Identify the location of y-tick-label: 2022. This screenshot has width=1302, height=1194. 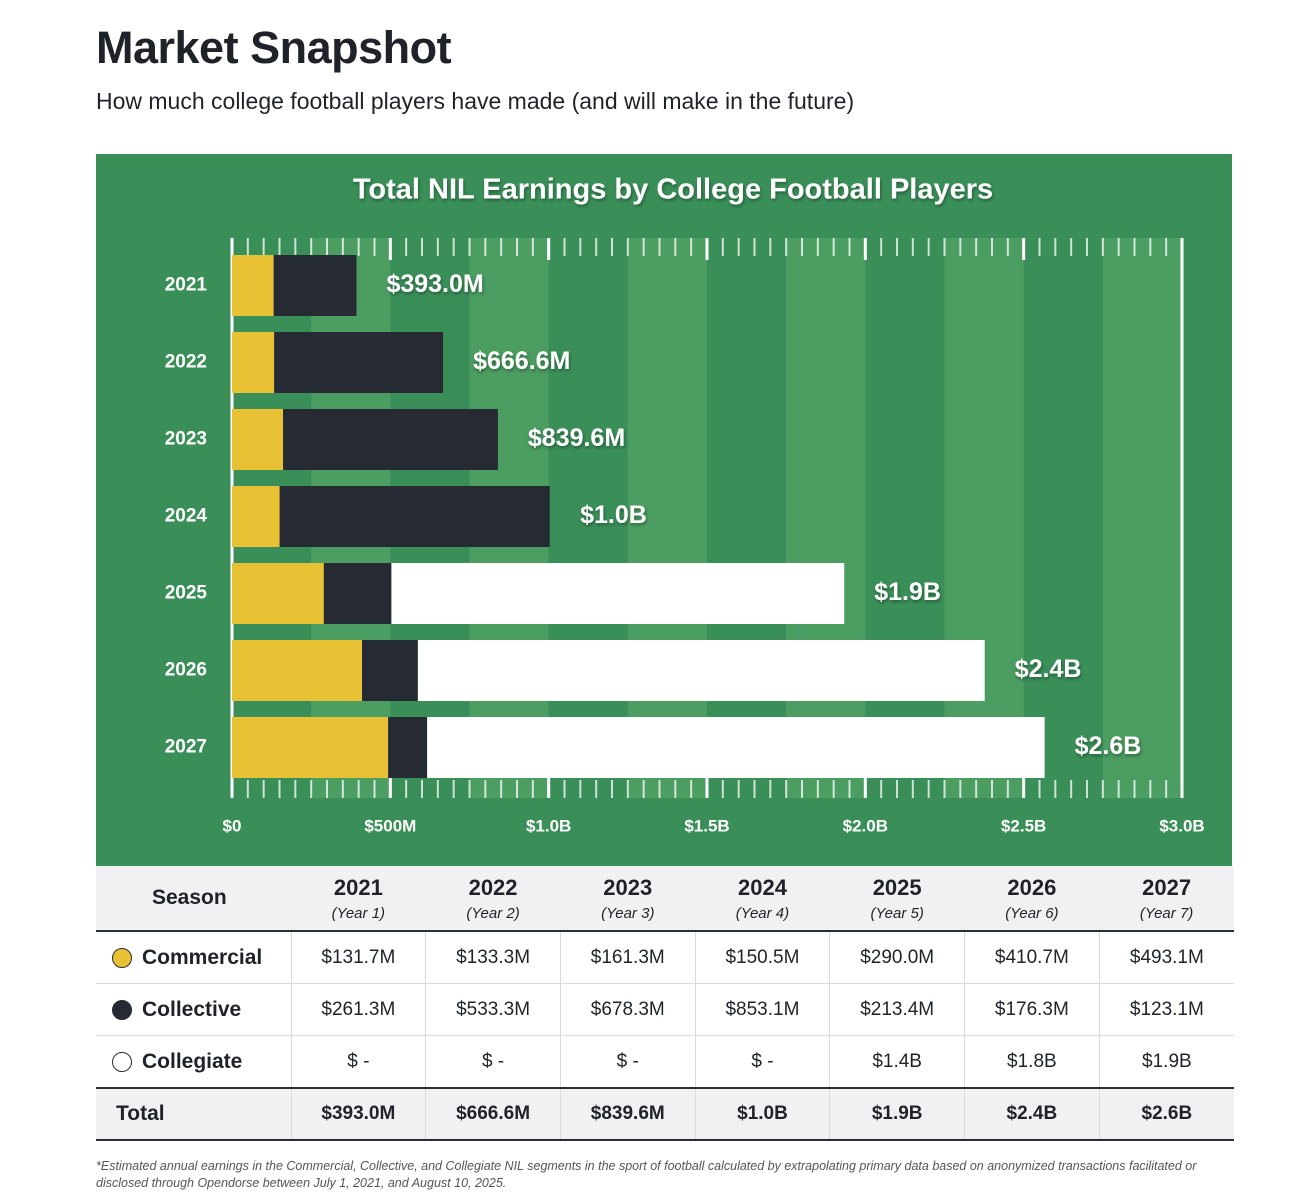
(186, 362).